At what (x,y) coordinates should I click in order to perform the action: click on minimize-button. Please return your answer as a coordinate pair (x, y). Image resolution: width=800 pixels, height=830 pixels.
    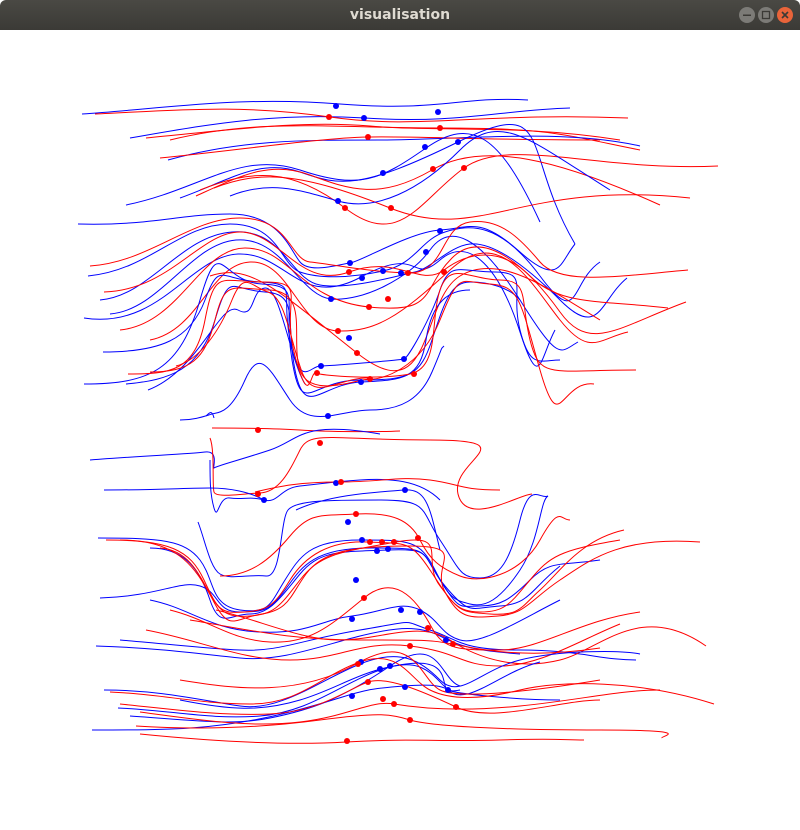
    Looking at the image, I should click on (747, 15).